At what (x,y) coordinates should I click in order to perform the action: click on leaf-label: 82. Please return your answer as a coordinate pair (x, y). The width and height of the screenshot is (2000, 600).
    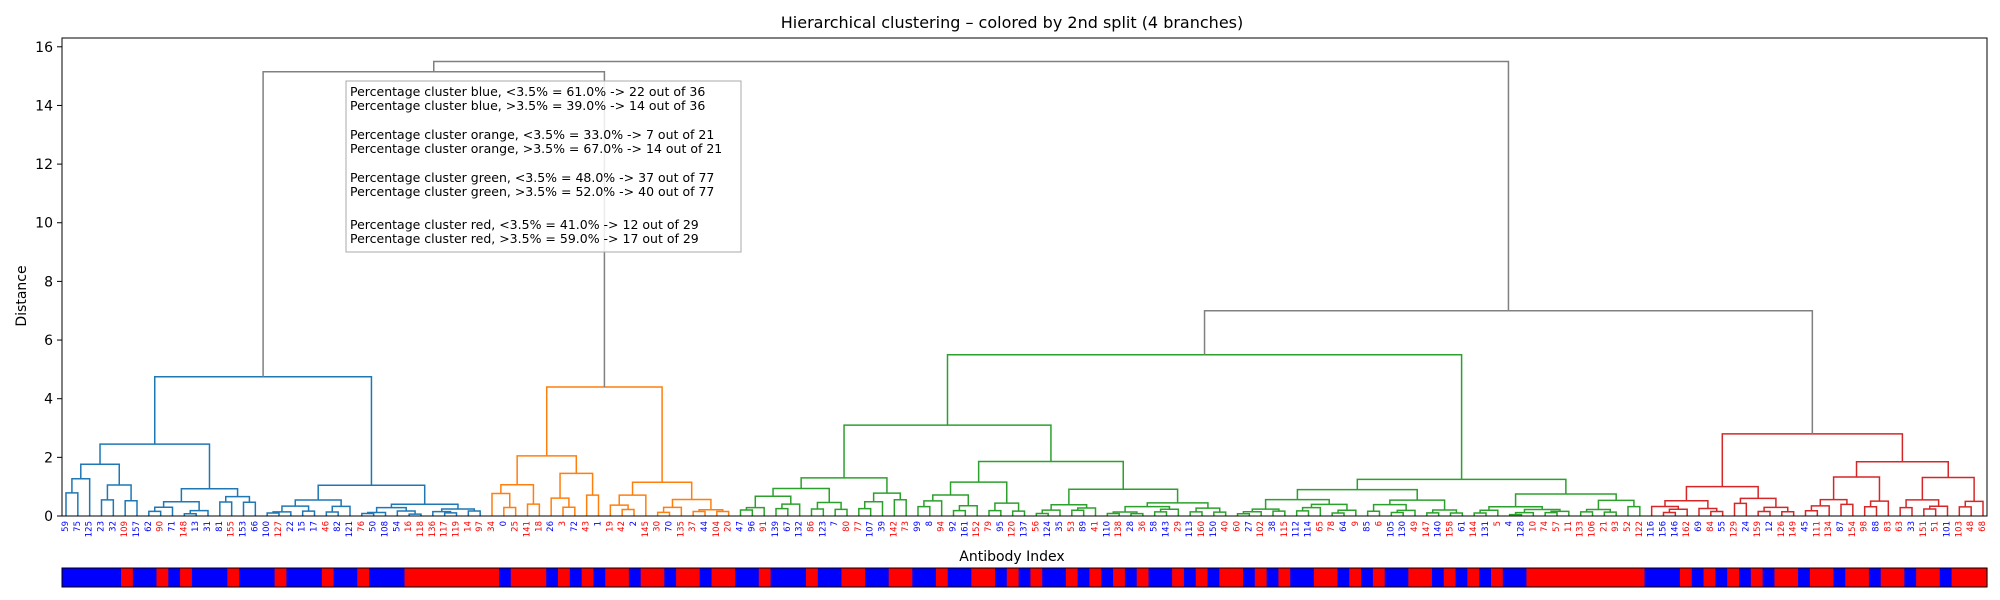
    Looking at the image, I should click on (338, 526).